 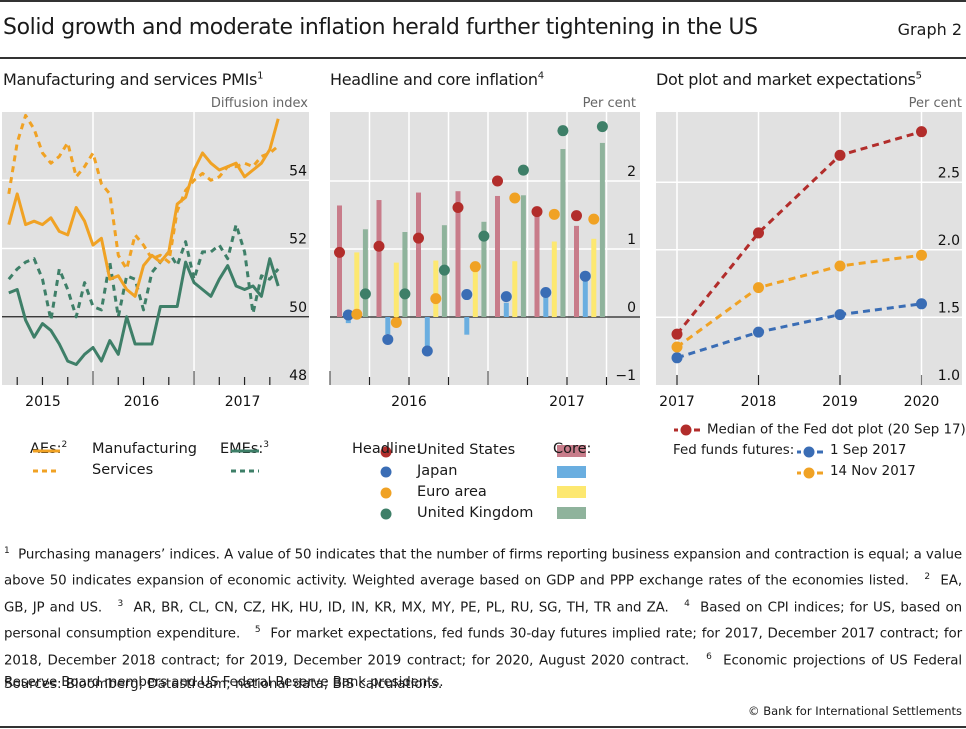 I want to click on pmi-series-aes-services, so click(x=143, y=192).